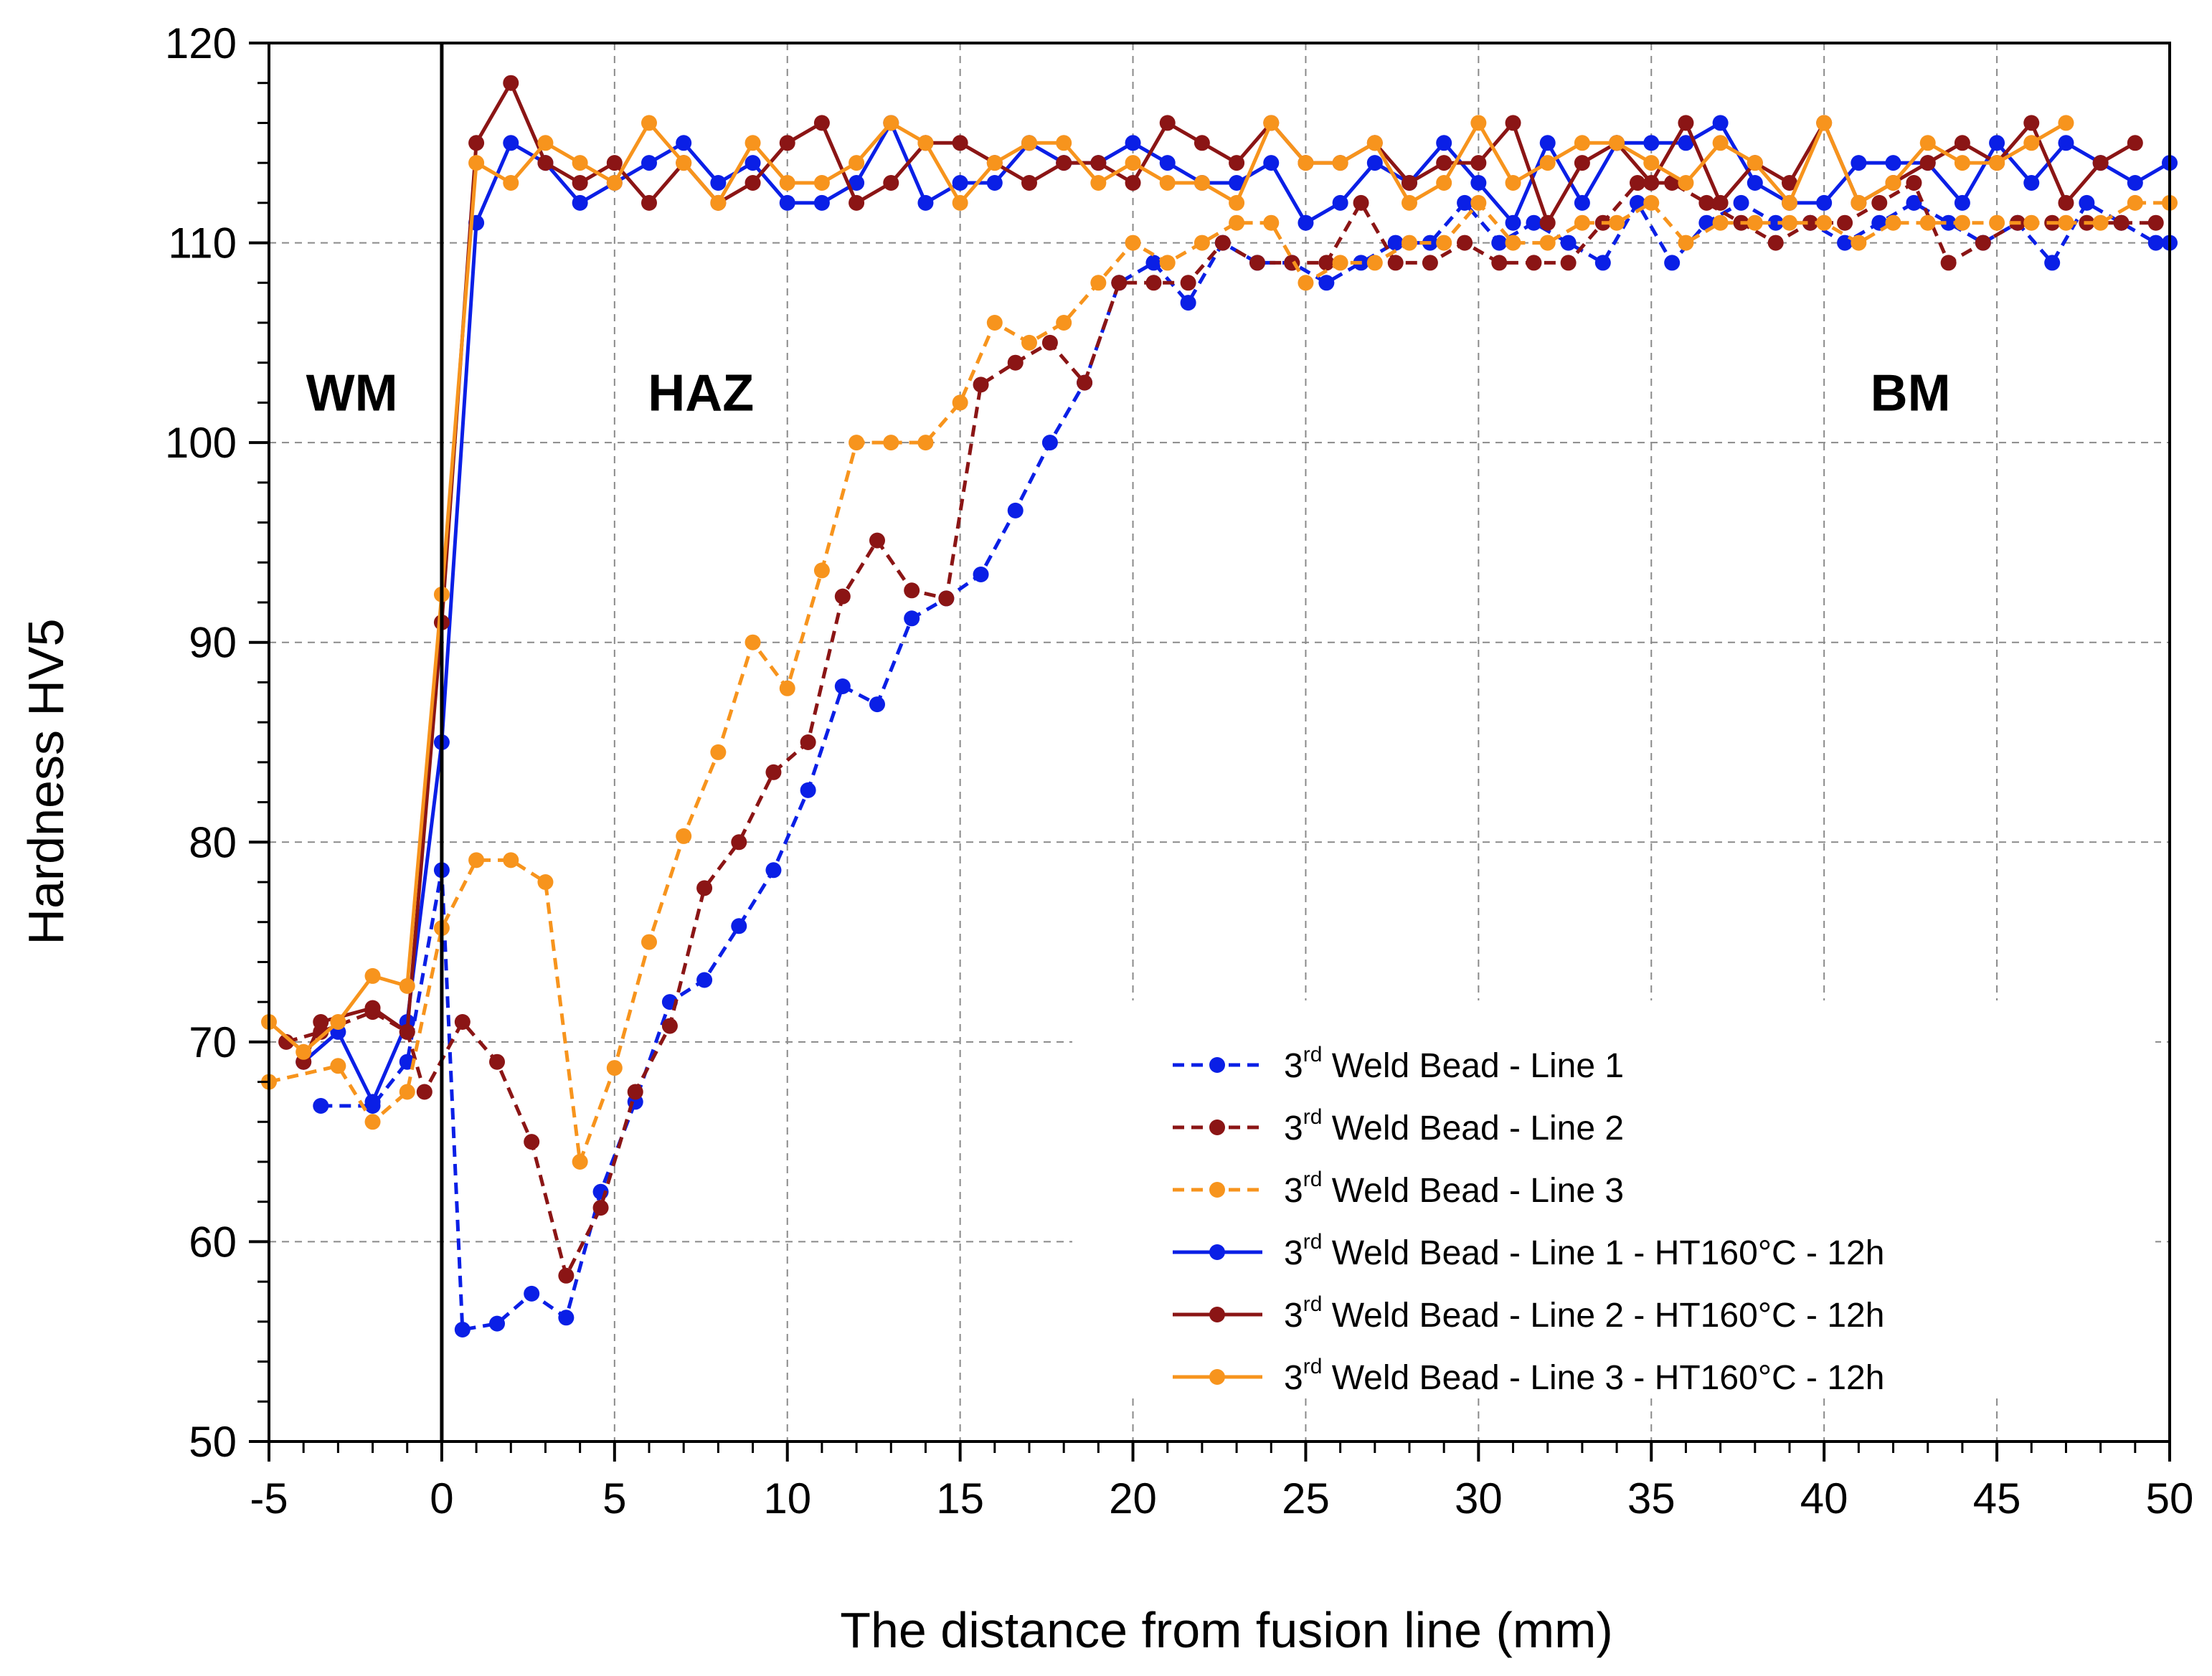  I want to click on legend-item: 3rd Weld Bead - Line 1, so click(1398, 1064).